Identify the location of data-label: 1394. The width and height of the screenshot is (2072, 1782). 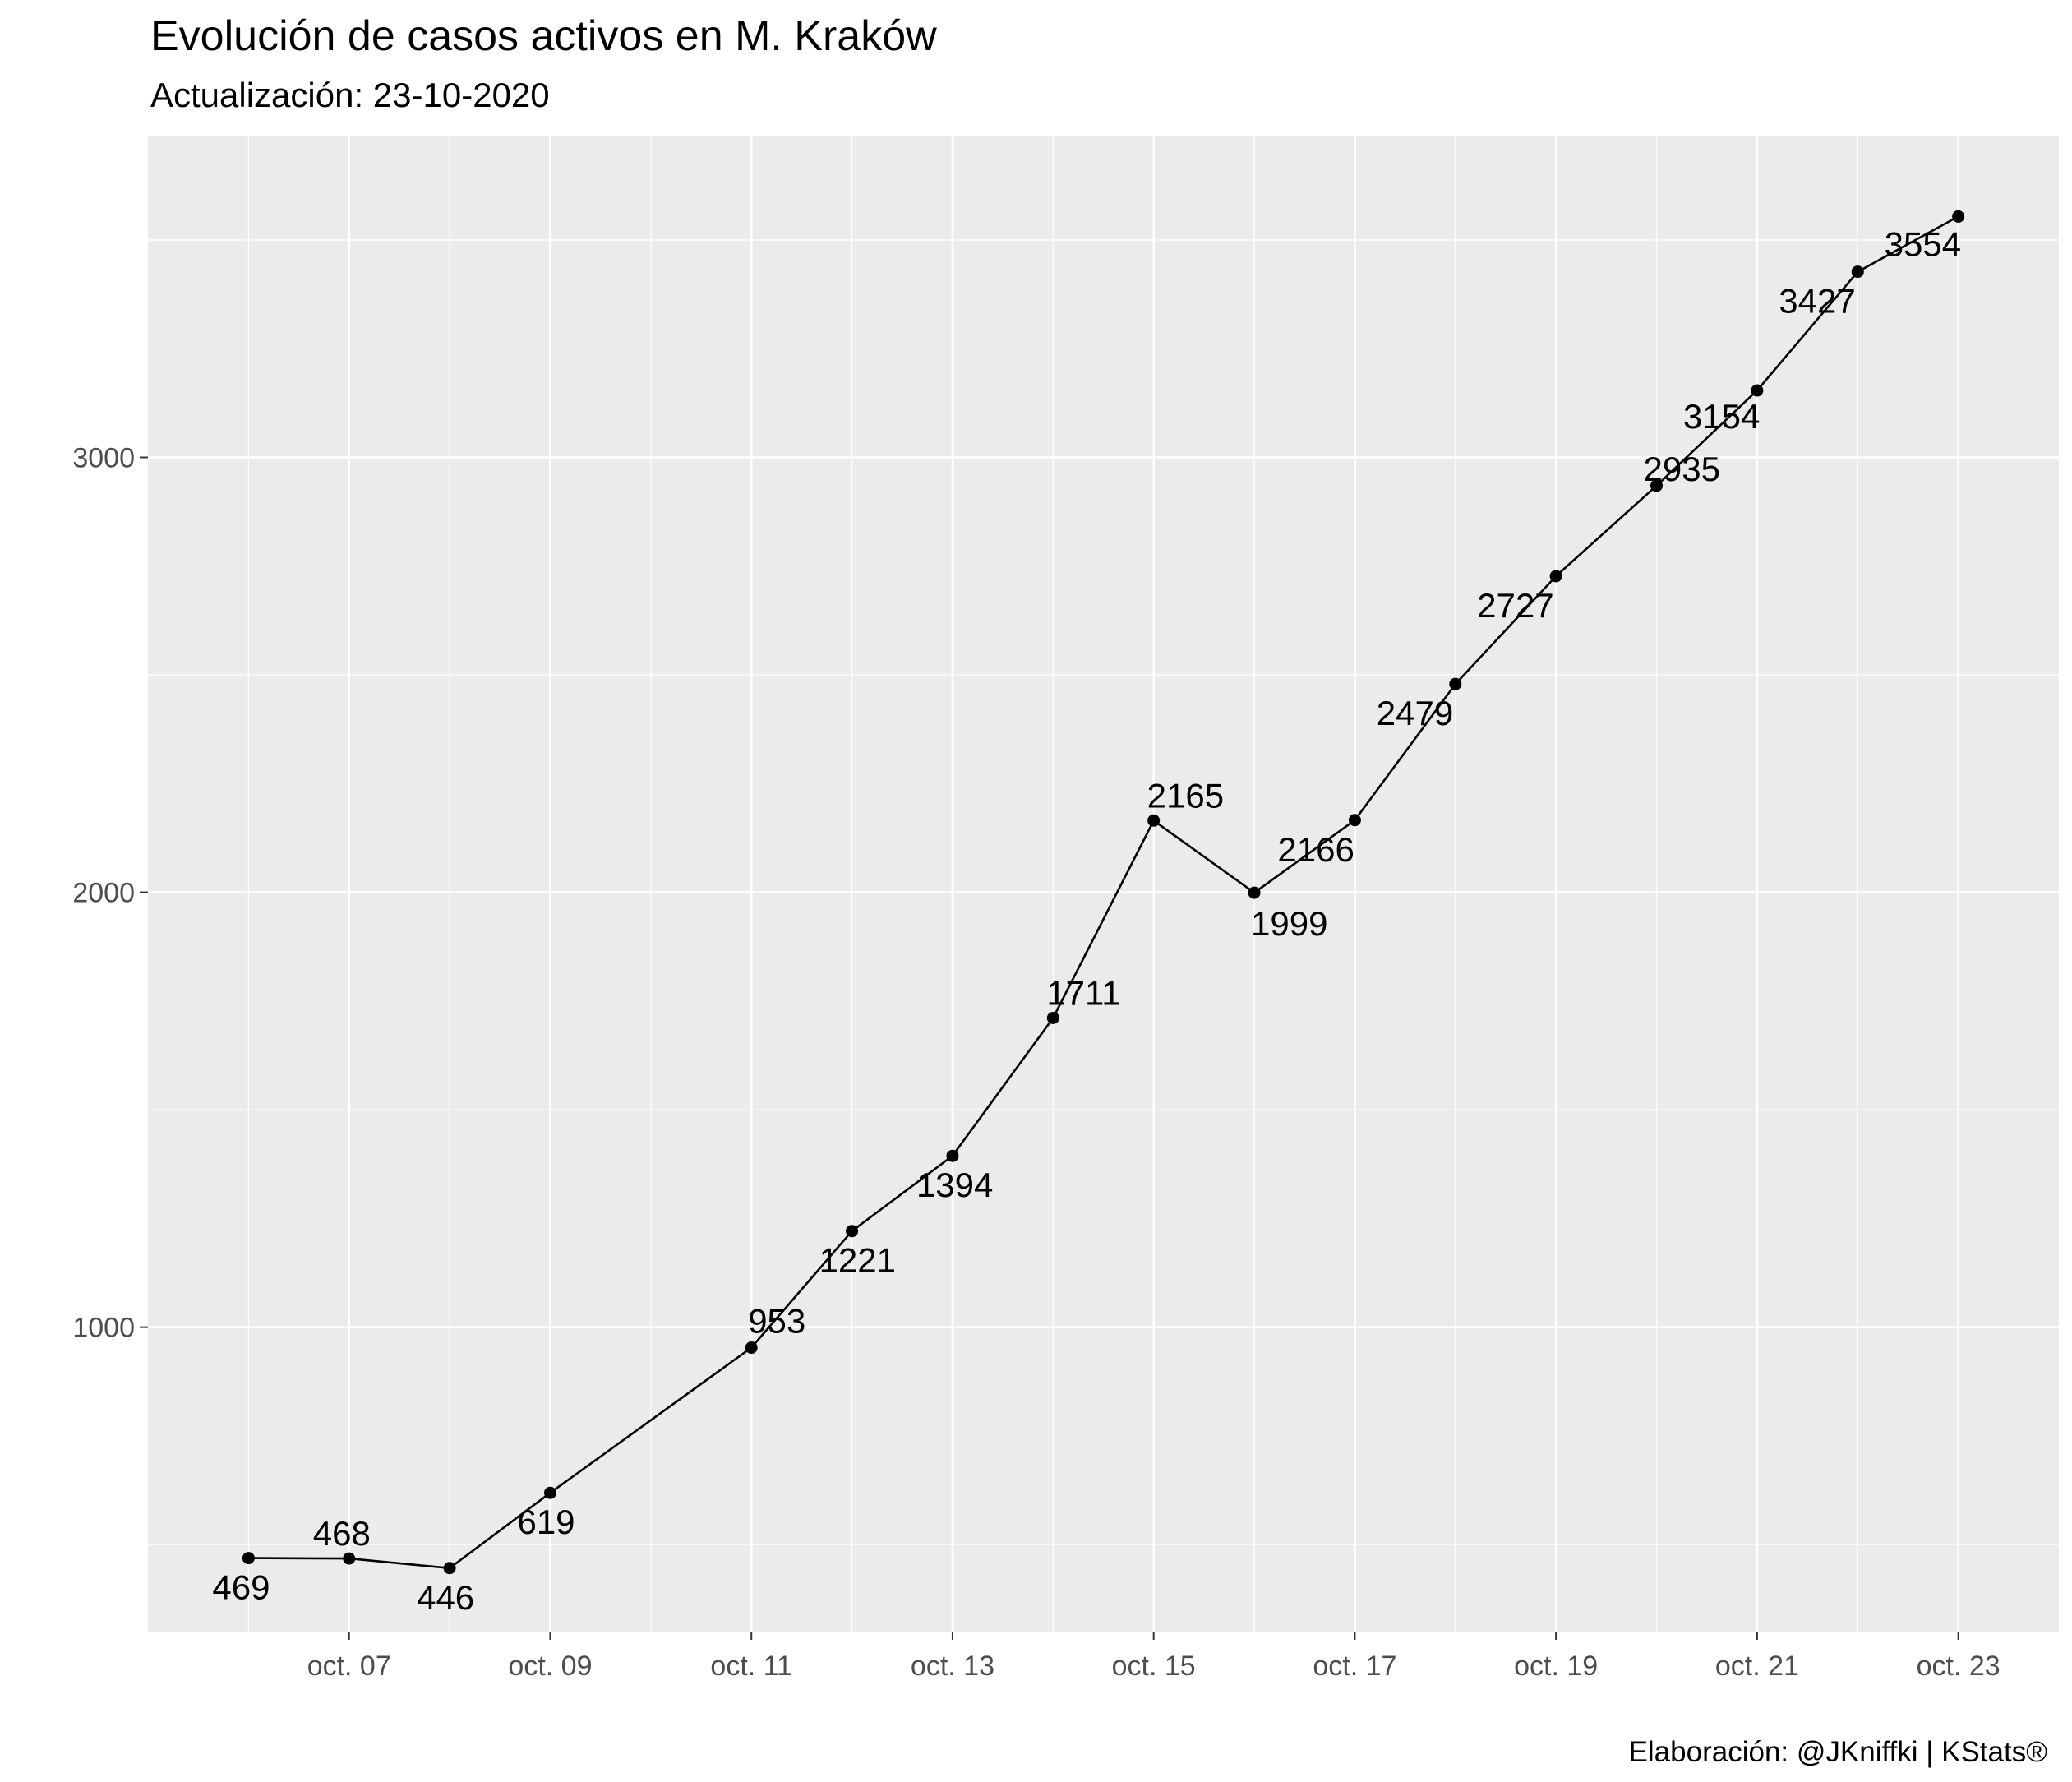
(954, 1185).